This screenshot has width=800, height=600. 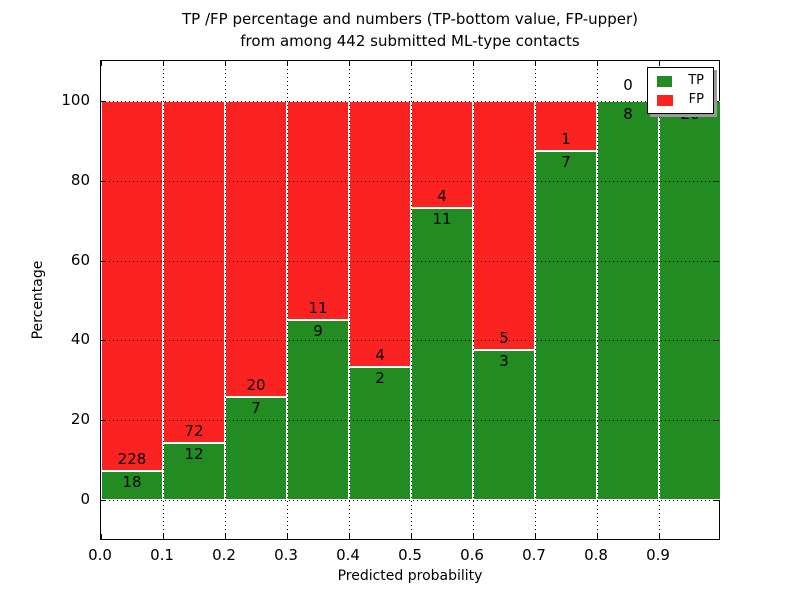 What do you see at coordinates (504, 338) in the screenshot?
I see `bar-label-fp: 5` at bounding box center [504, 338].